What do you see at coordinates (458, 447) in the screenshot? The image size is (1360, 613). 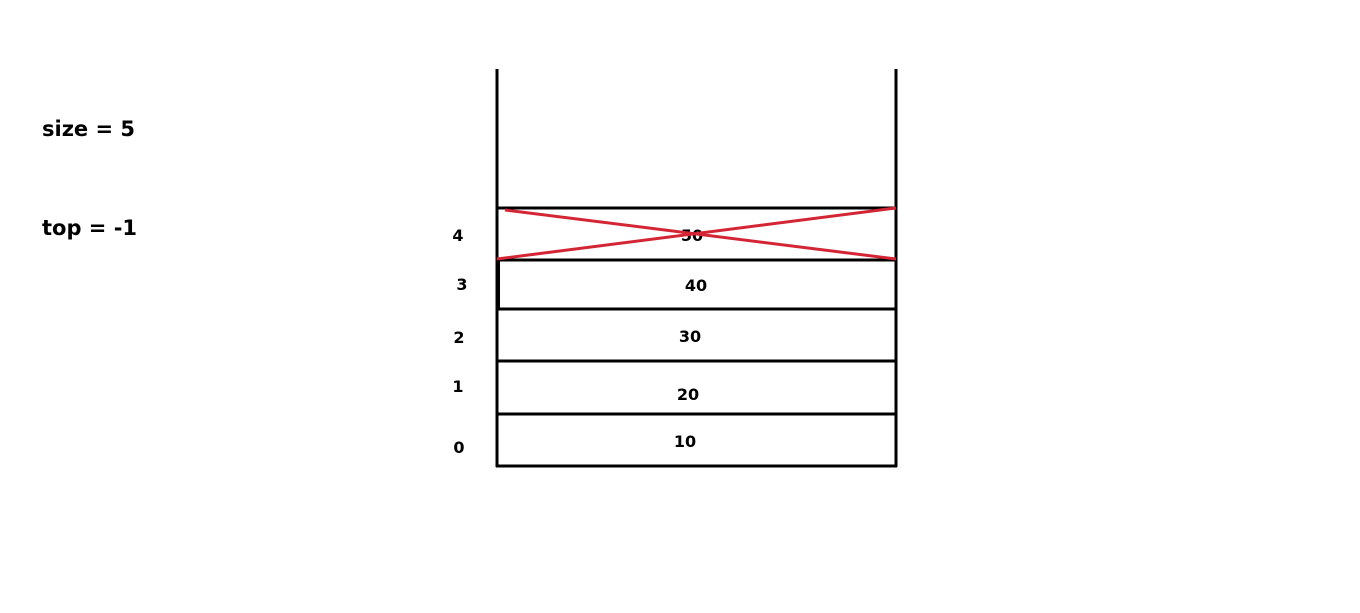 I see `cell-index: 0` at bounding box center [458, 447].